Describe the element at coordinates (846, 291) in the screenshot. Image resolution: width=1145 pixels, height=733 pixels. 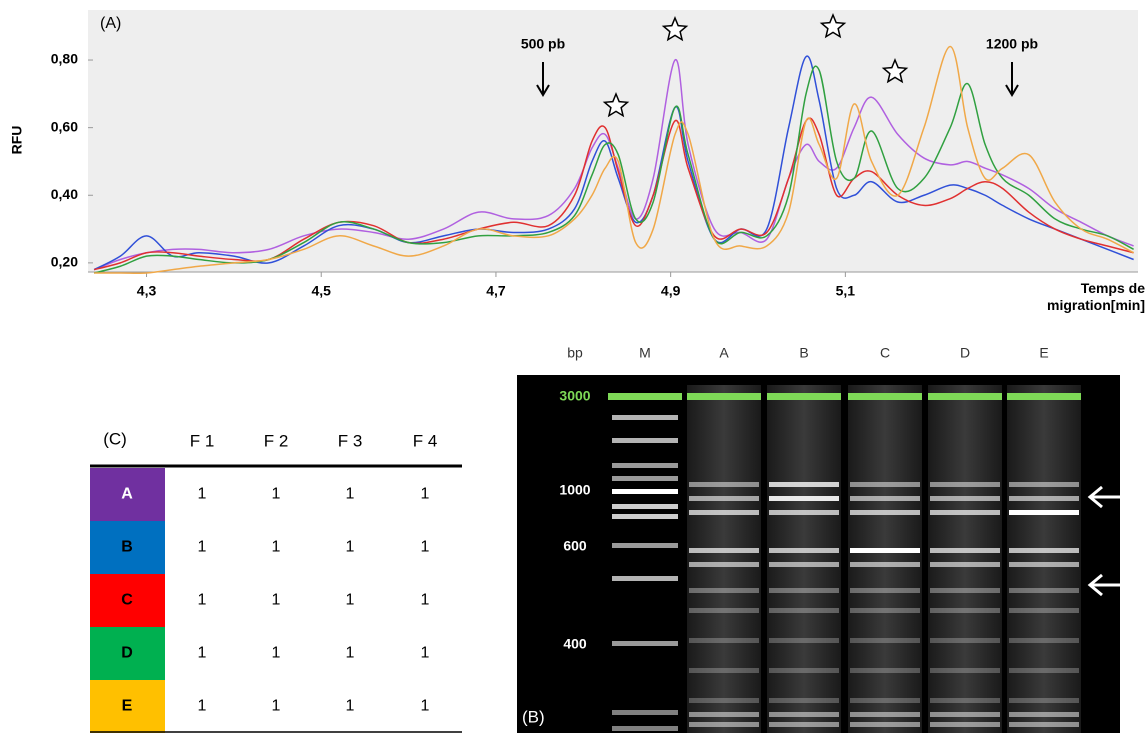
I see `x-tick-label: 5,1` at that location.